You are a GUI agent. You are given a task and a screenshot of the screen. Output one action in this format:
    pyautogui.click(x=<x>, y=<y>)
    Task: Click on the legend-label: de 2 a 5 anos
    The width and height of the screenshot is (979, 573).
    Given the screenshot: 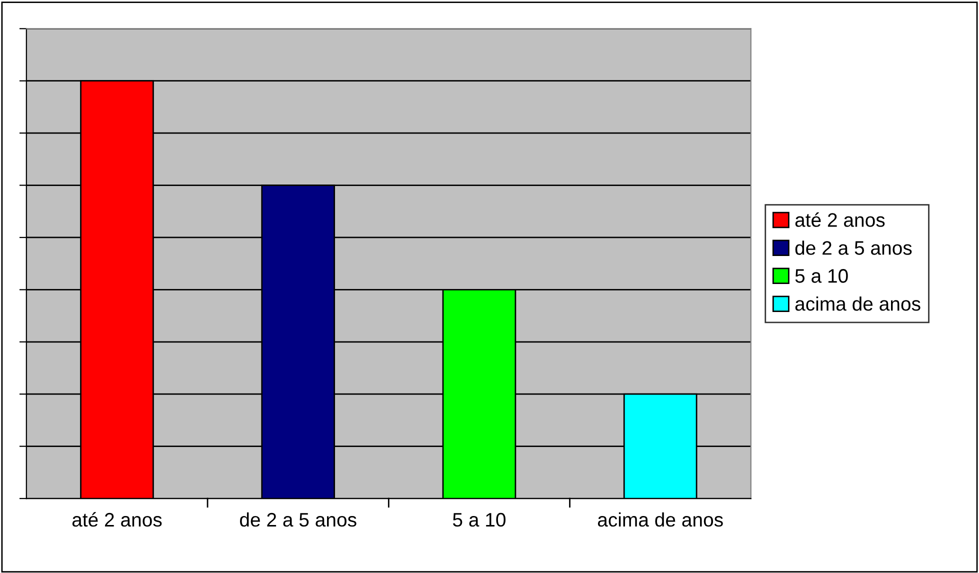 What is the action you would take?
    pyautogui.click(x=853, y=247)
    